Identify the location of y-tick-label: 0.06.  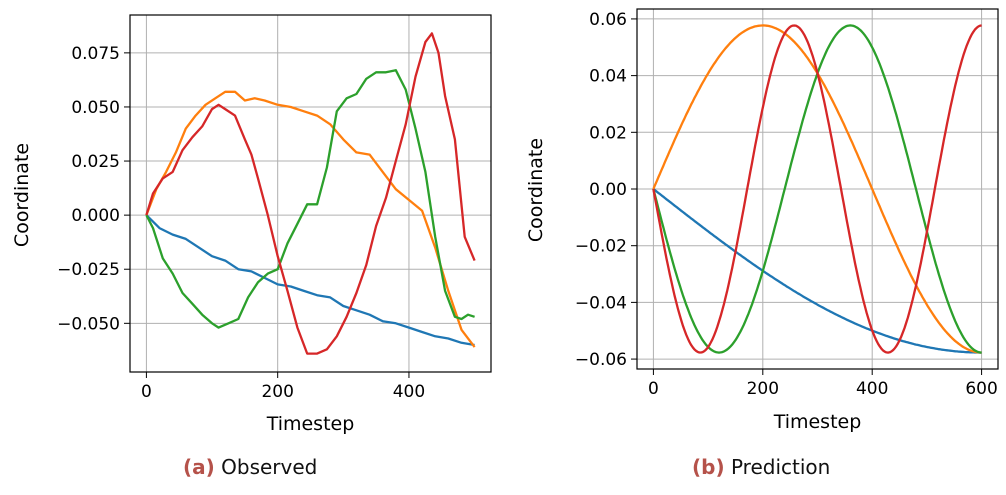
(608, 20).